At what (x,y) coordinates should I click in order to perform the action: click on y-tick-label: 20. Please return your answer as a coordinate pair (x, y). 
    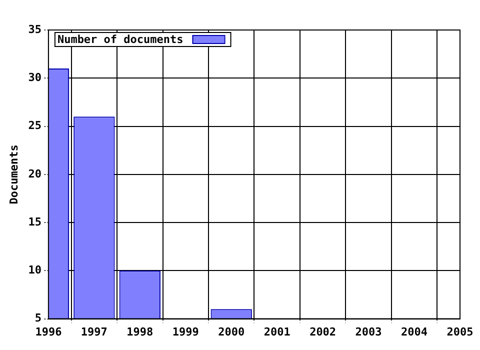
    Looking at the image, I should click on (35, 173).